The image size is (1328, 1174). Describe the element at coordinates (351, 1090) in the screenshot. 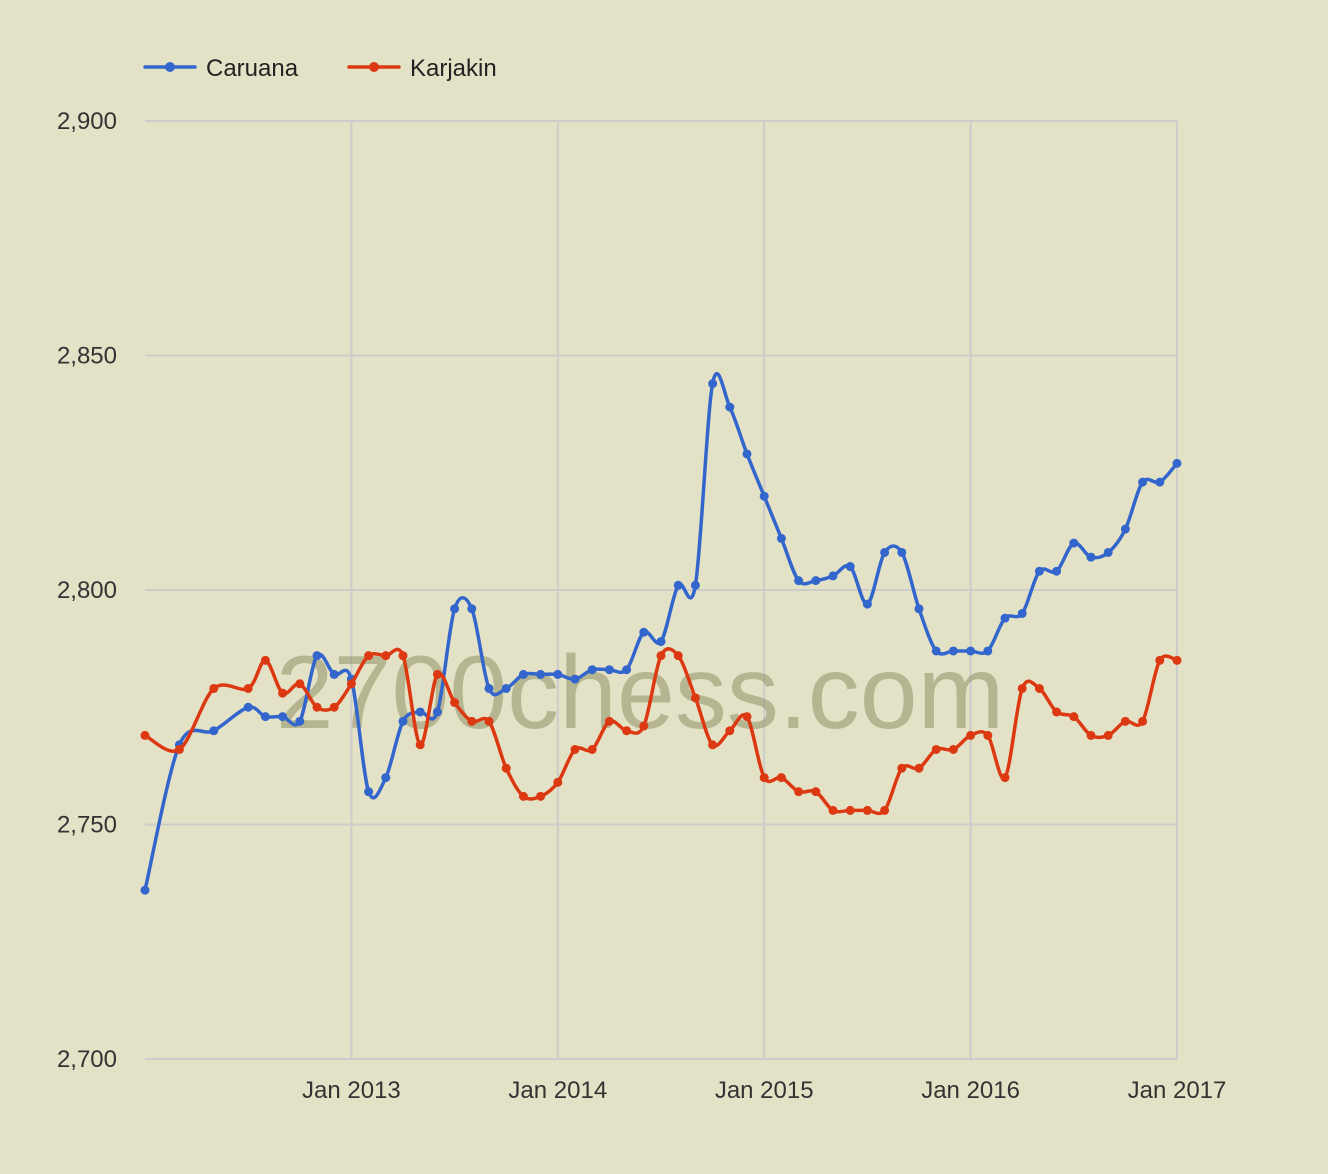

I see `x-tick-label: Jan 2013` at that location.